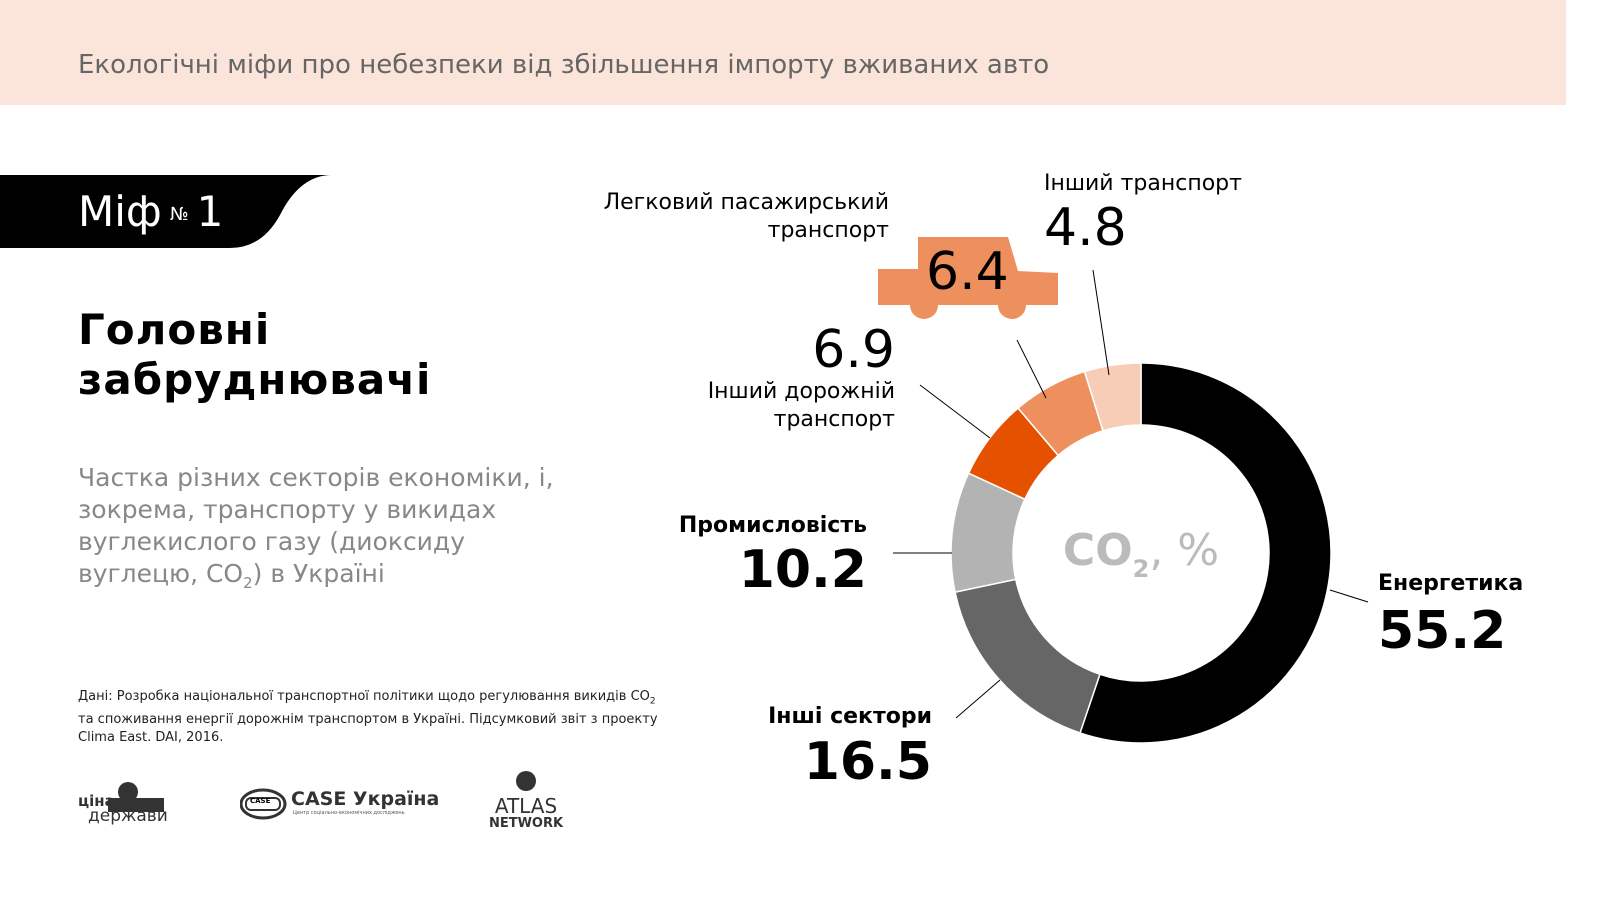 The height and width of the screenshot is (900, 1600). Describe the element at coordinates (967, 272) in the screenshot. I see `value-passenger: 6.4` at that location.